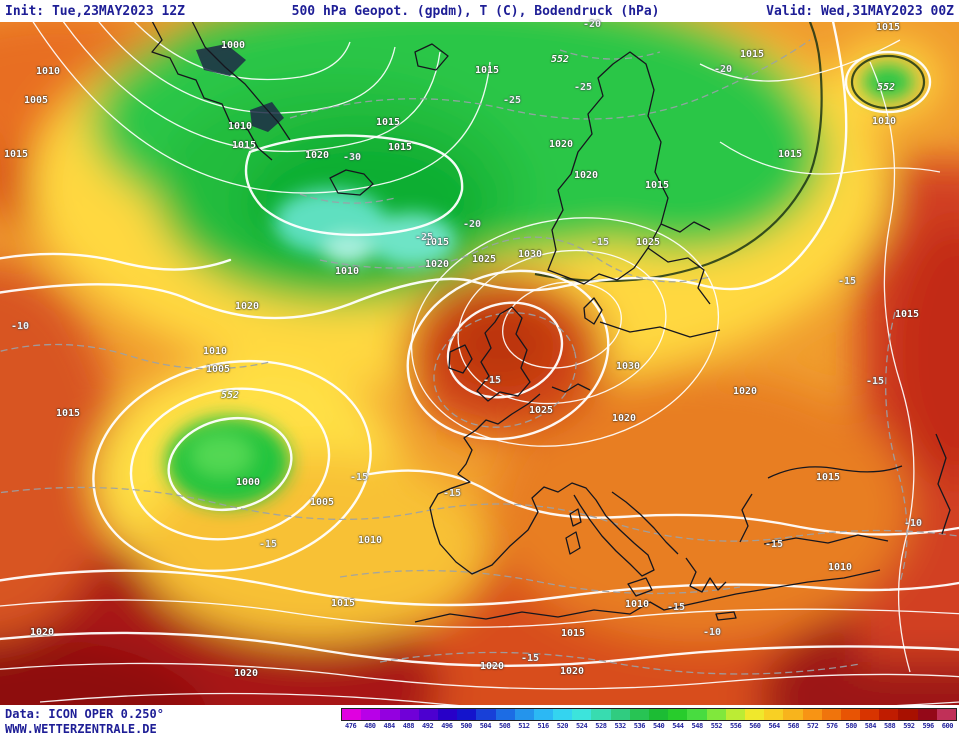 The width and height of the screenshot is (959, 741). What do you see at coordinates (582, 726) in the screenshot?
I see `colorbar-tick: 524` at bounding box center [582, 726].